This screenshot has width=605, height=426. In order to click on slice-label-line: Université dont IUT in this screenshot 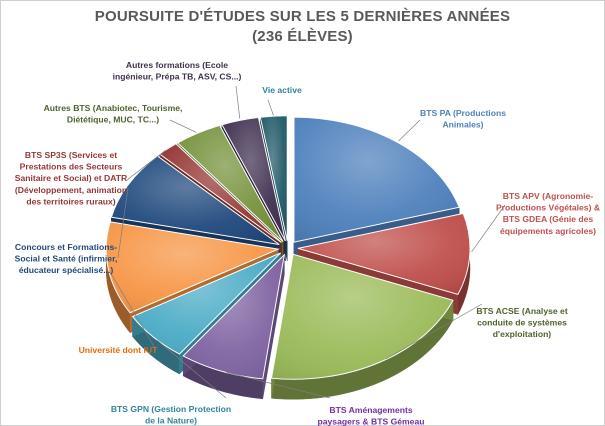, I will do `click(119, 350)`.